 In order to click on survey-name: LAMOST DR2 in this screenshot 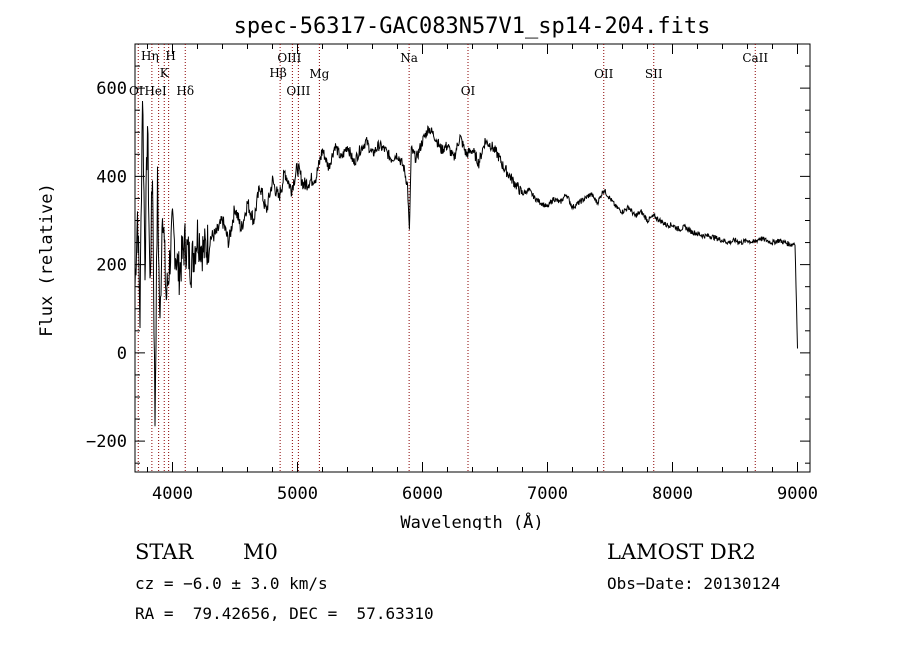, I will do `click(681, 552)`.